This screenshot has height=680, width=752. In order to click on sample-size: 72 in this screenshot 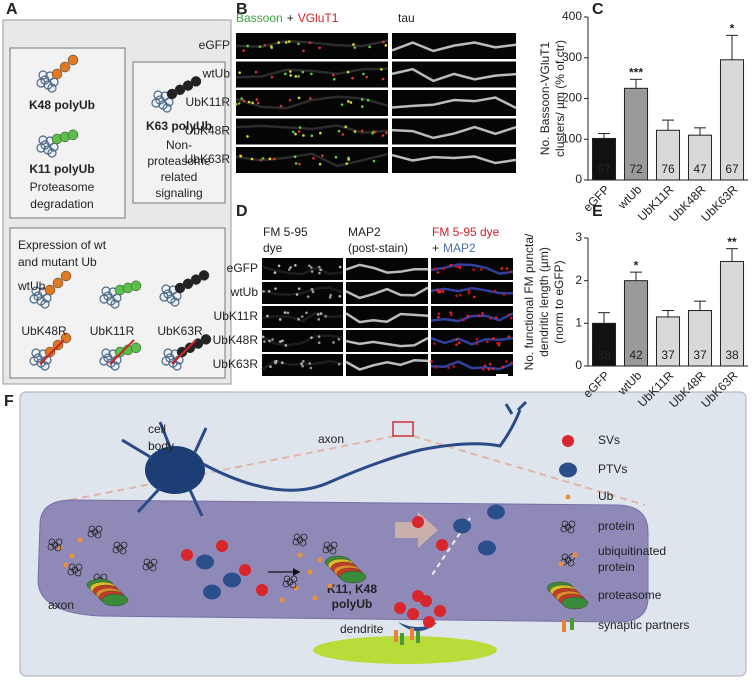, I will do `click(636, 169)`.